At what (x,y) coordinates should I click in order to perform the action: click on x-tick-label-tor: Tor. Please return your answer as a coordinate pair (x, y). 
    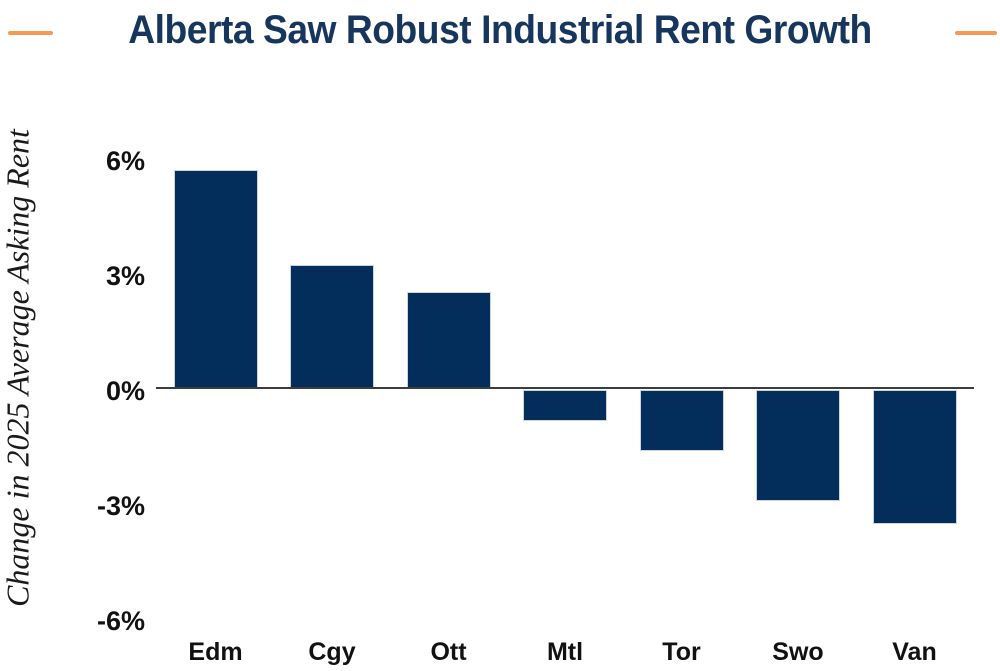
    Looking at the image, I should click on (681, 652).